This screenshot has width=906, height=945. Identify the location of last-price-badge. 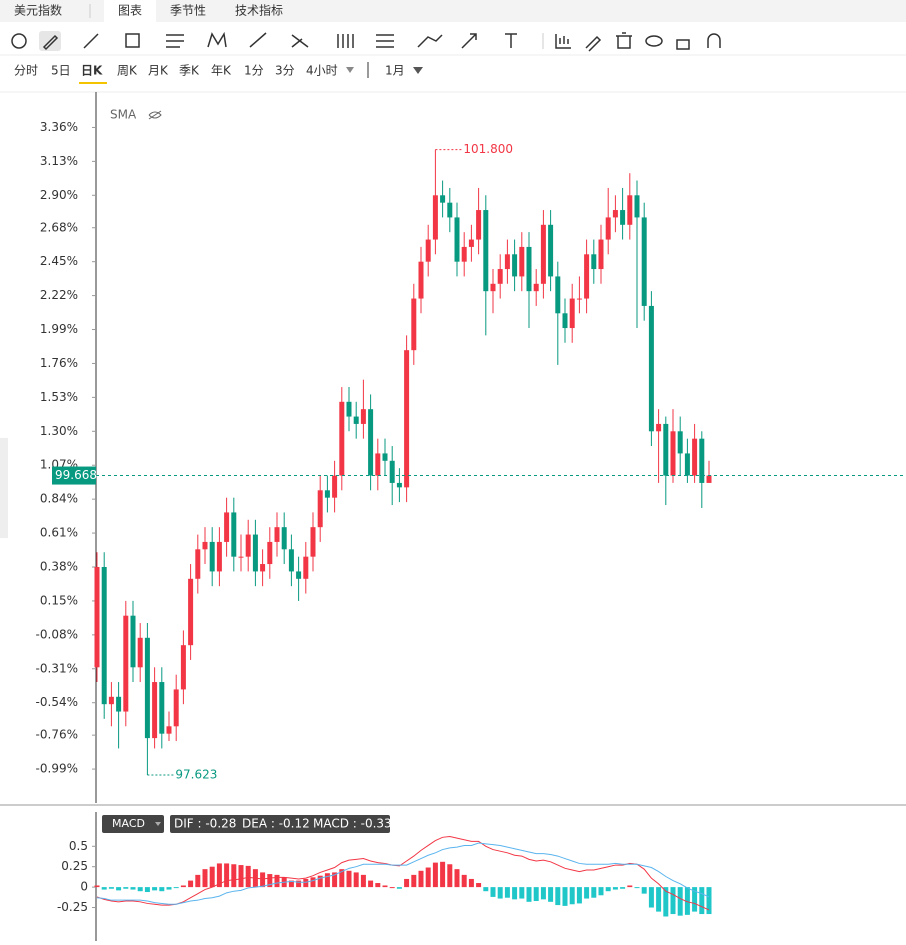
(74, 475).